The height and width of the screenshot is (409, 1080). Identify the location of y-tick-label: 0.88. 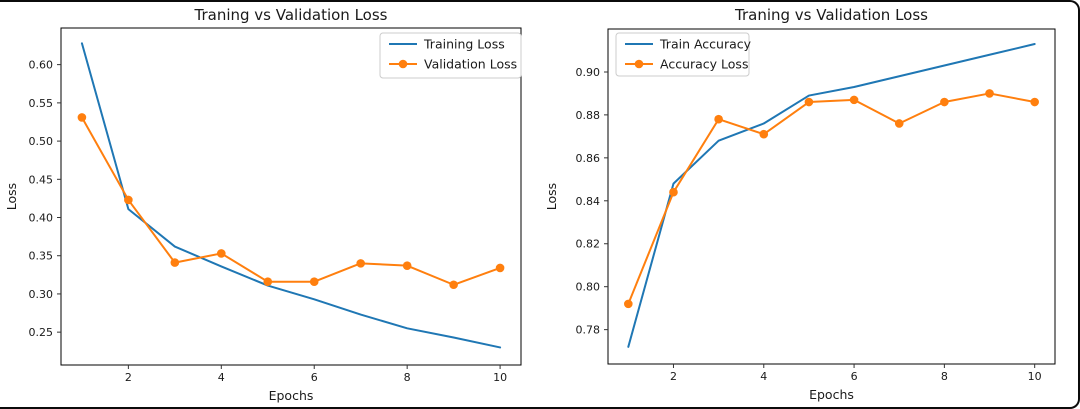
(588, 115).